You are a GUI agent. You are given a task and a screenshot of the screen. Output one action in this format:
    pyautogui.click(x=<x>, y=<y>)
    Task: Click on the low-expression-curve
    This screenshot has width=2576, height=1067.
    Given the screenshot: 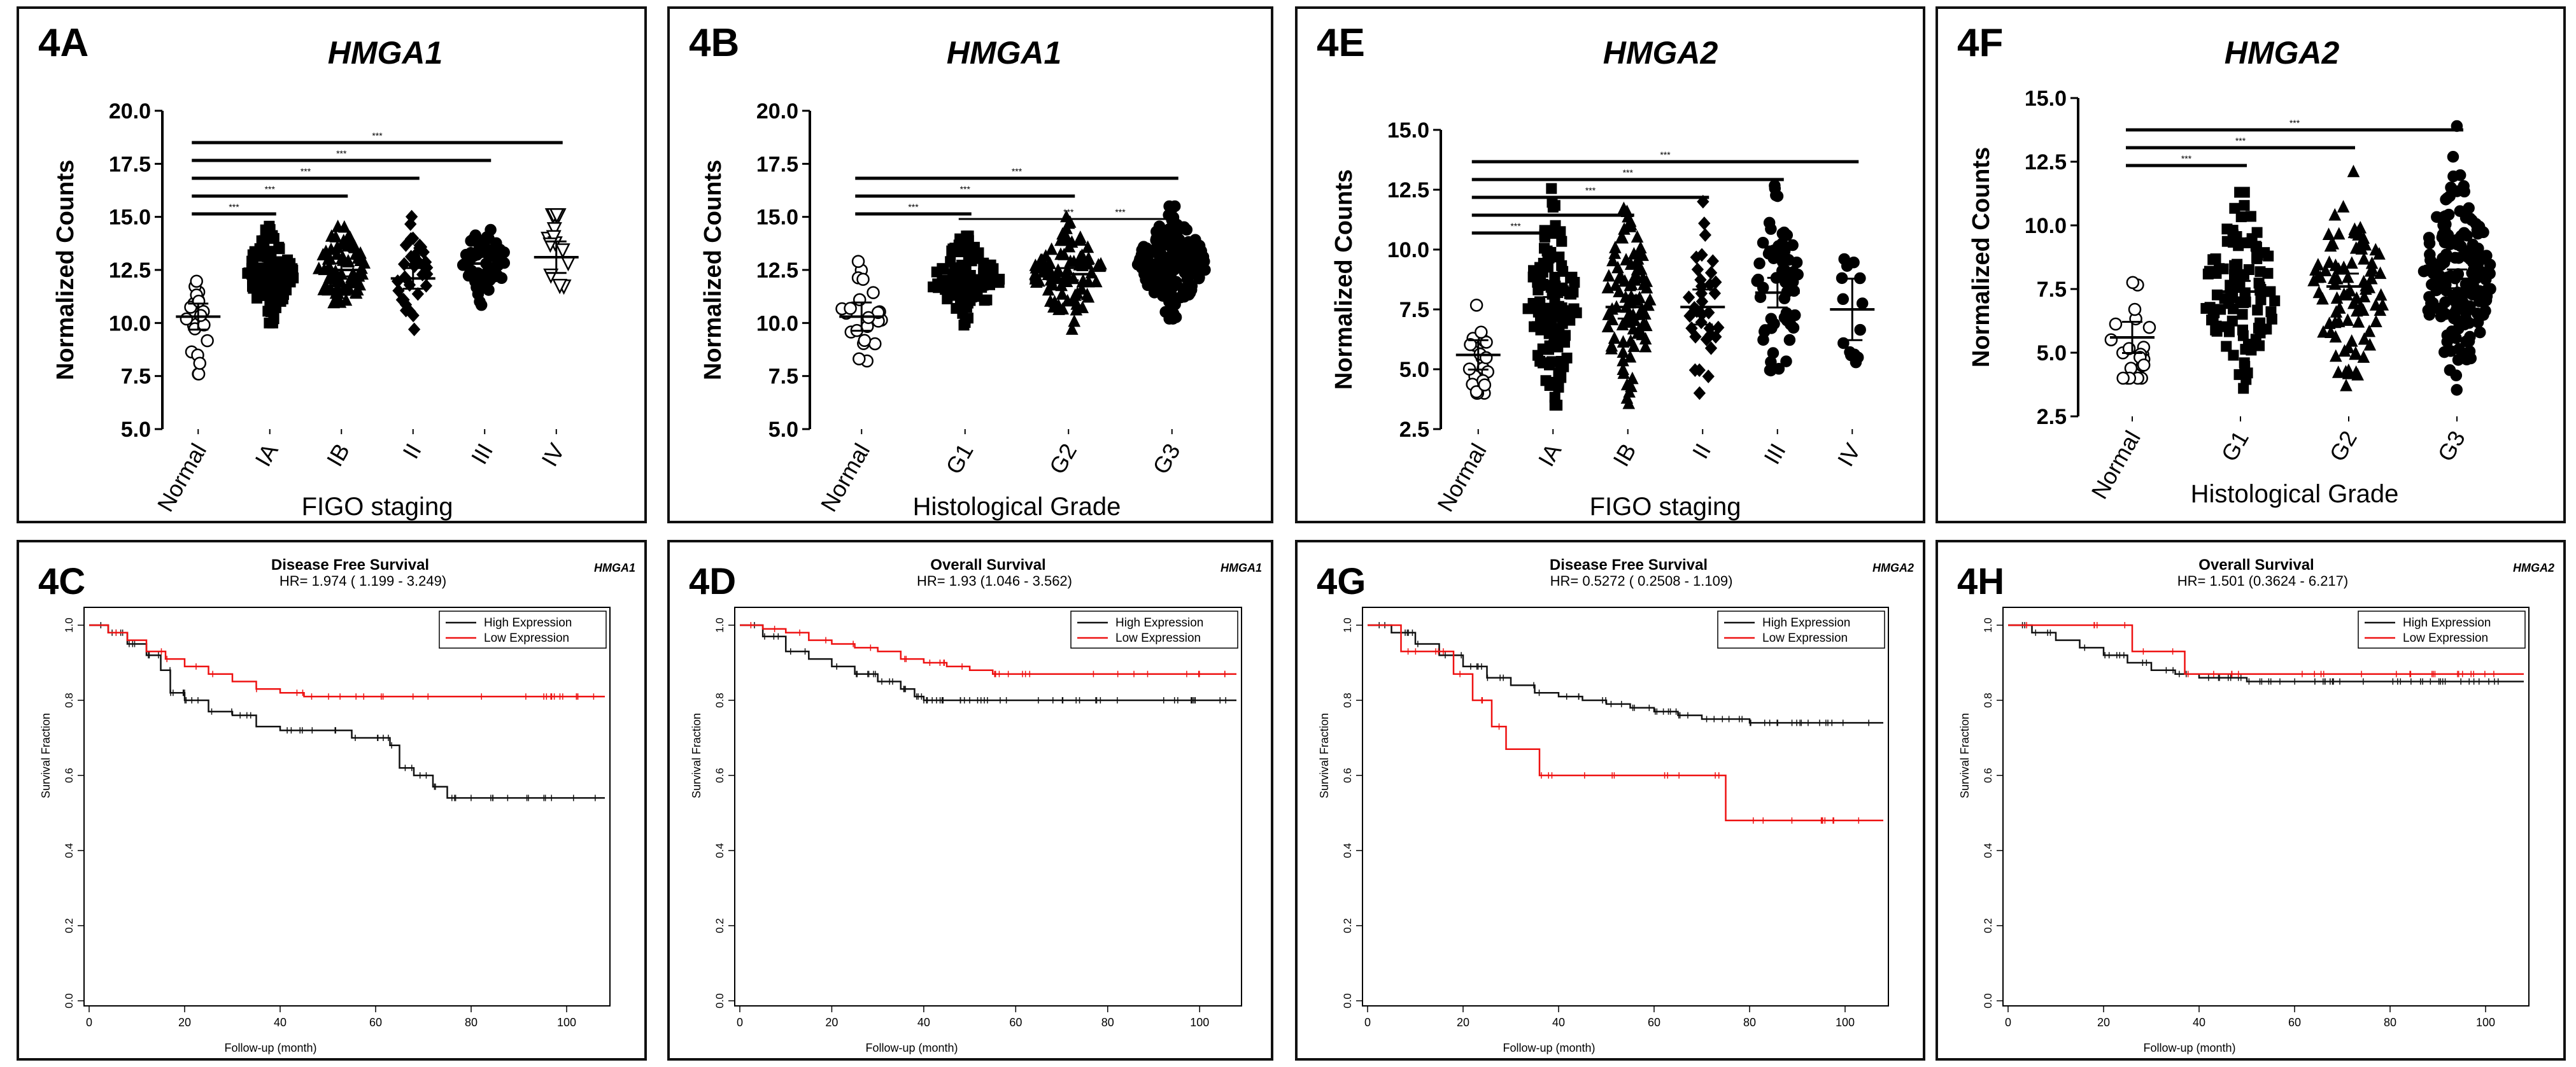 What is the action you would take?
    pyautogui.click(x=1625, y=723)
    